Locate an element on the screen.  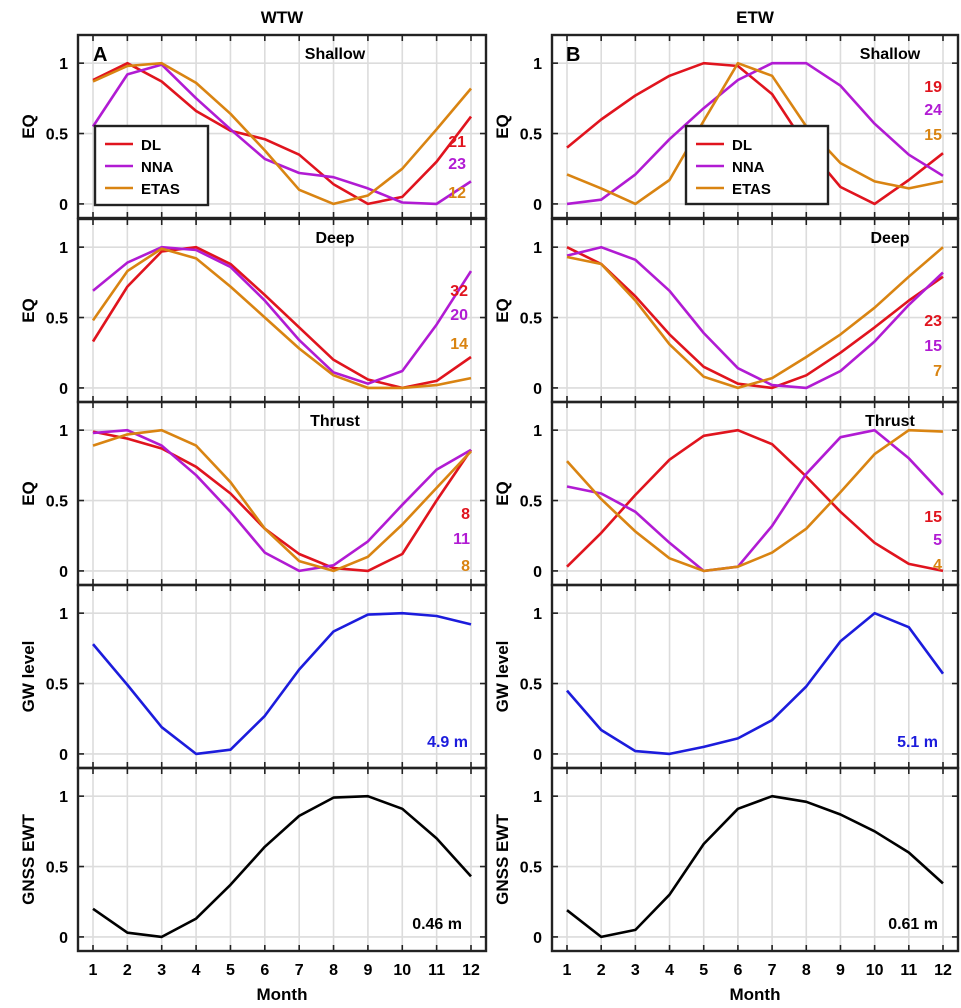
panel-wtw-3: 0 0.5 1 EQ Thrust 8 11 8 is located at coordinates (253, 493).